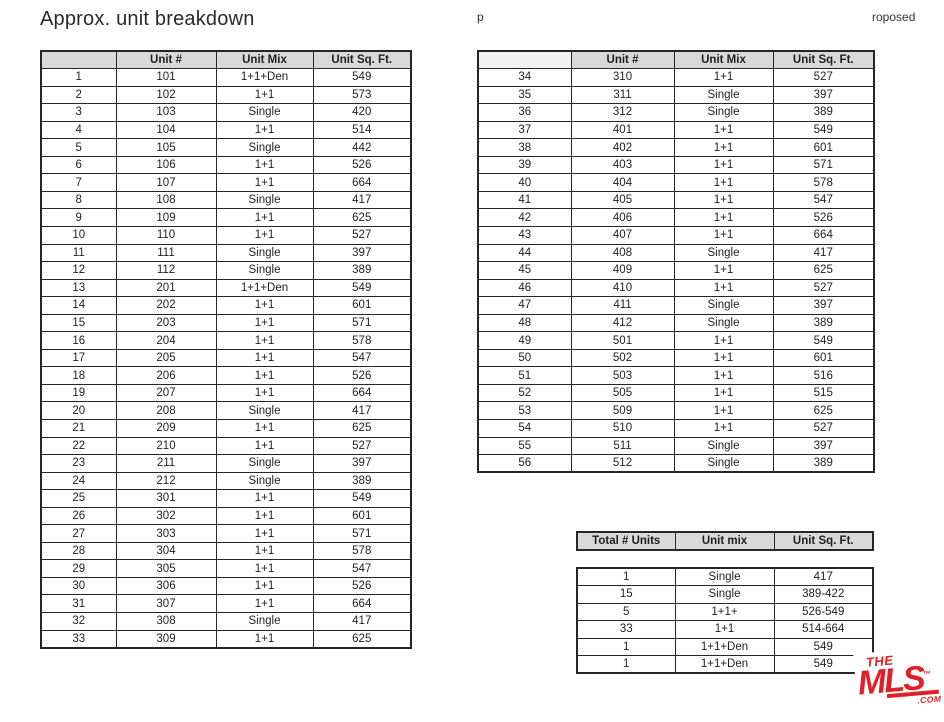 The image size is (944, 722). Describe the element at coordinates (78, 603) in the screenshot. I see `row-number-cell: 31` at that location.